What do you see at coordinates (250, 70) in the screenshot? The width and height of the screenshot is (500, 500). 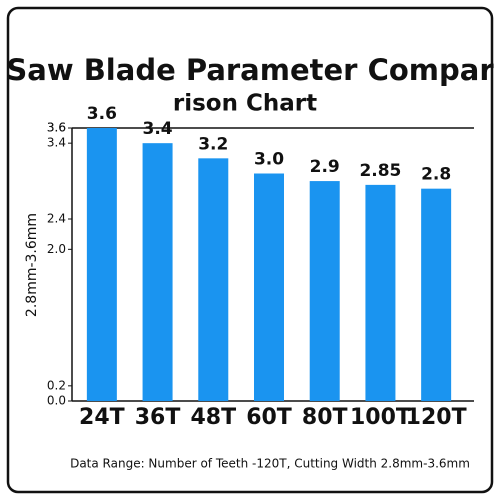 I see `chart-title: Saw Blade Parameter Compar` at bounding box center [250, 70].